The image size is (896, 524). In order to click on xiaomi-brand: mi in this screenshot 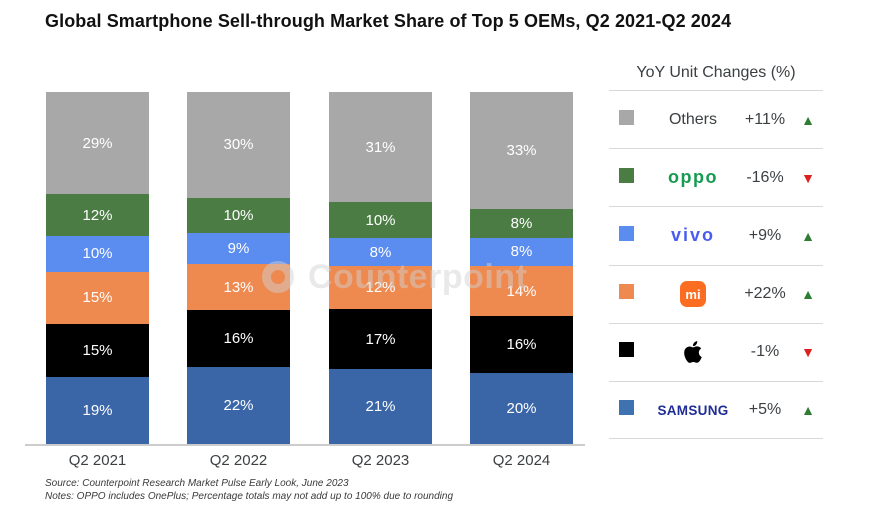, I will do `click(693, 294)`.